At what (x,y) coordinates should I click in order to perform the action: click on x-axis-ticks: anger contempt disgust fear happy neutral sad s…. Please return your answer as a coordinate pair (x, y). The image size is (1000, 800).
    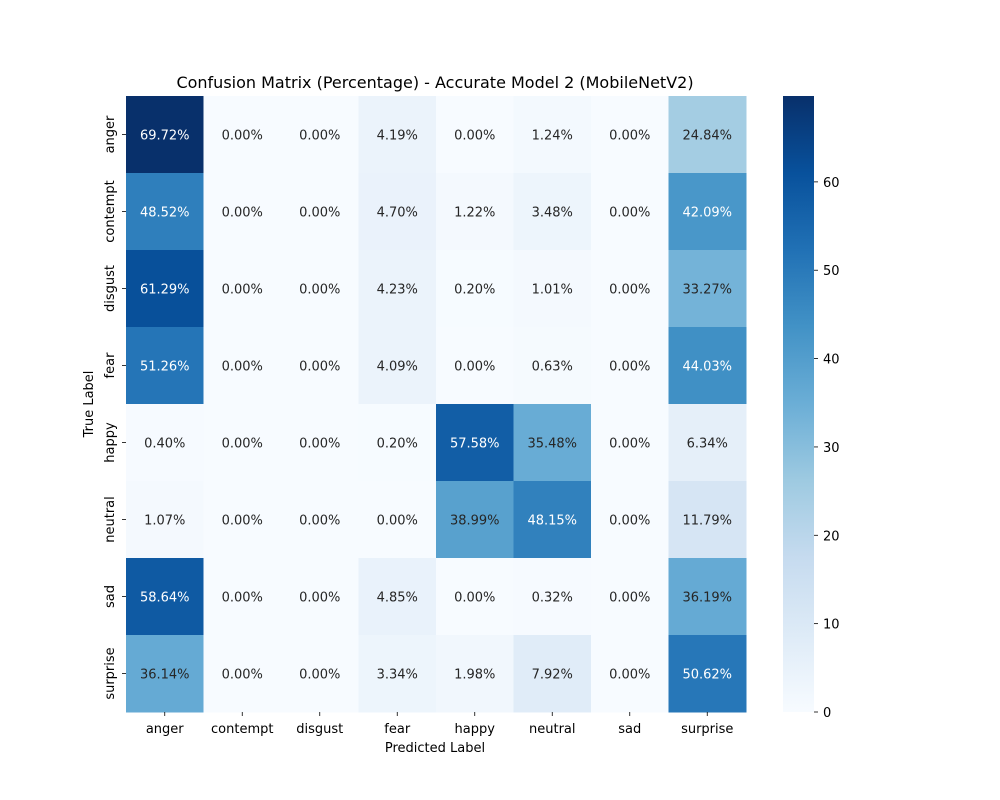
    Looking at the image, I should click on (439, 724).